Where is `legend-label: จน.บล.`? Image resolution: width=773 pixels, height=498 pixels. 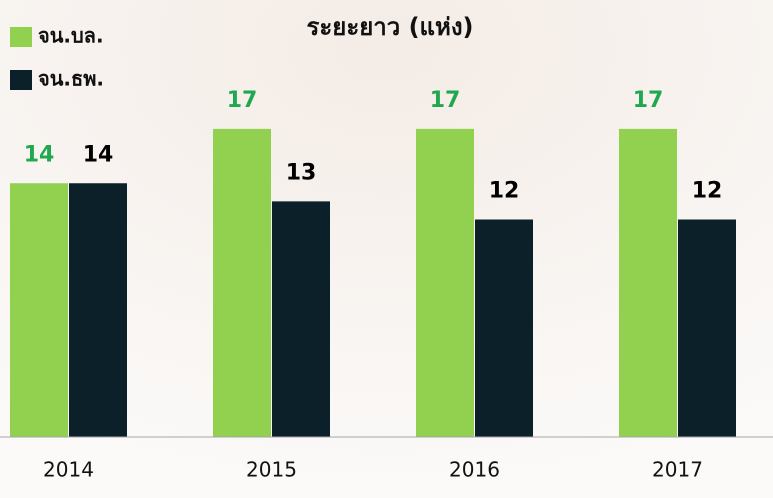 legend-label: จน.บล. is located at coordinates (71, 36).